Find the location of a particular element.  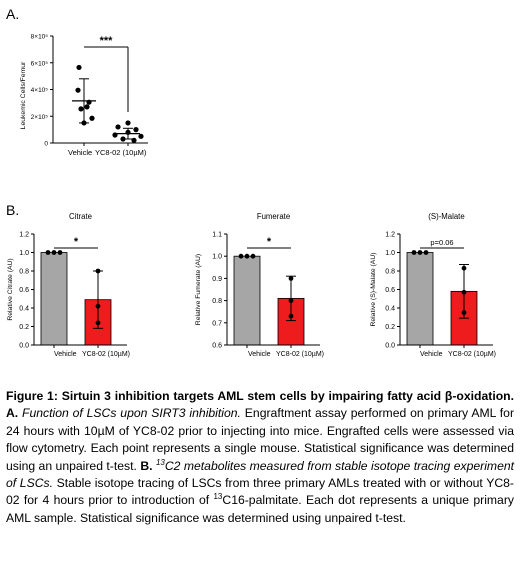

caption-a-label: A. is located at coordinates (12, 413).